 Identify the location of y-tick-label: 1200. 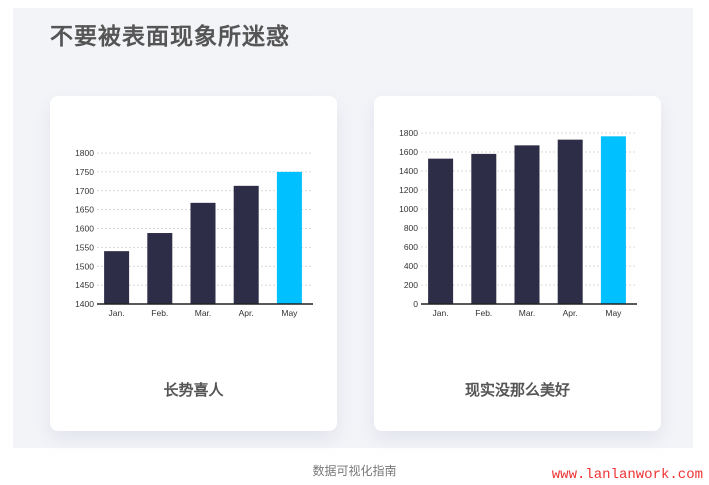
(408, 190).